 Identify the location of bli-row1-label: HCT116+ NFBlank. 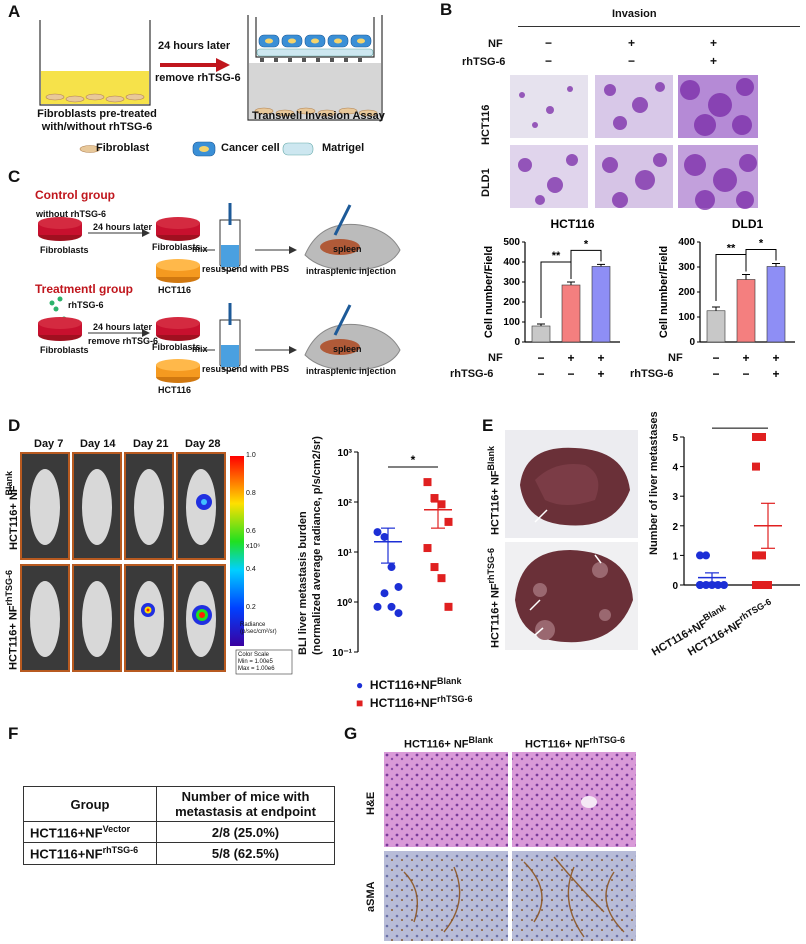
(12, 510).